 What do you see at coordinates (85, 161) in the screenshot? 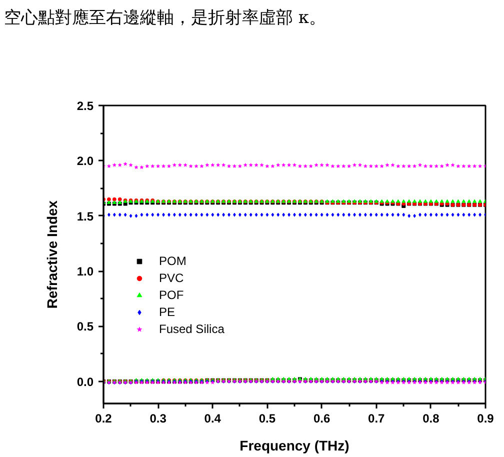
I see `y-tick-label: 2.0` at bounding box center [85, 161].